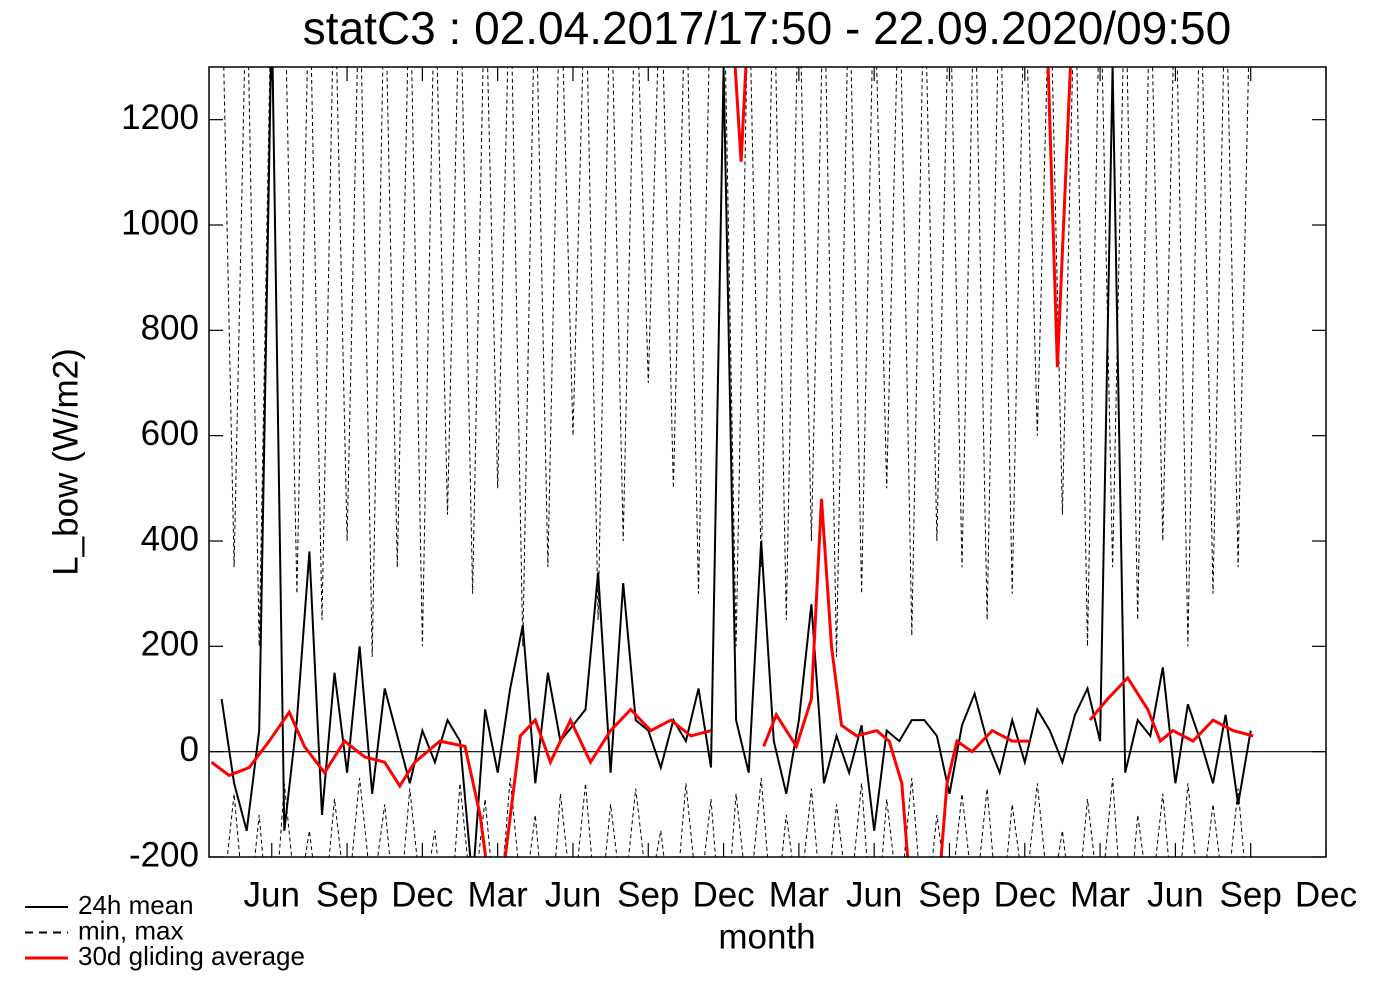  What do you see at coordinates (170, 328) in the screenshot?
I see `y-tick-label: 800` at bounding box center [170, 328].